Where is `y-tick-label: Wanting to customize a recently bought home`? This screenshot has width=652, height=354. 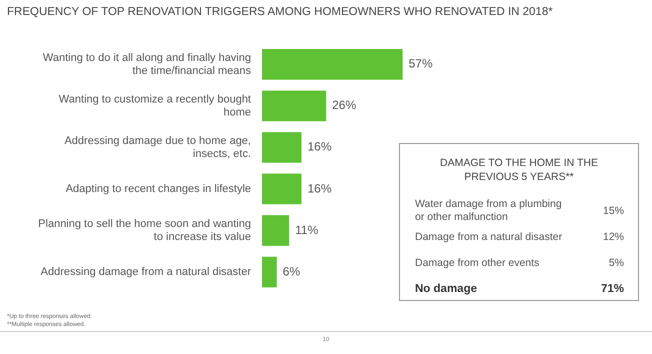
y-tick-label: Wanting to customize a recently bought home is located at coordinates (154, 106).